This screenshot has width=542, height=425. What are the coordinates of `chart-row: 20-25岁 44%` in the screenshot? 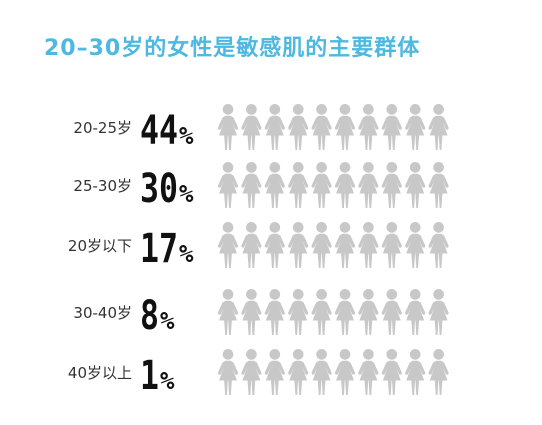 It's located at (261, 129).